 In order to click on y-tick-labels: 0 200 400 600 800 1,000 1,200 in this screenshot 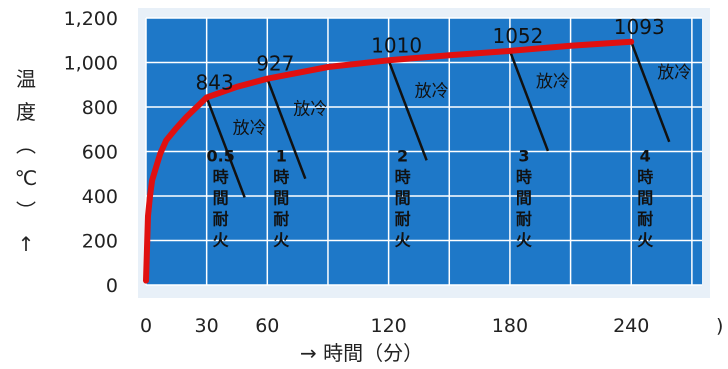, I will do `click(91, 152)`.